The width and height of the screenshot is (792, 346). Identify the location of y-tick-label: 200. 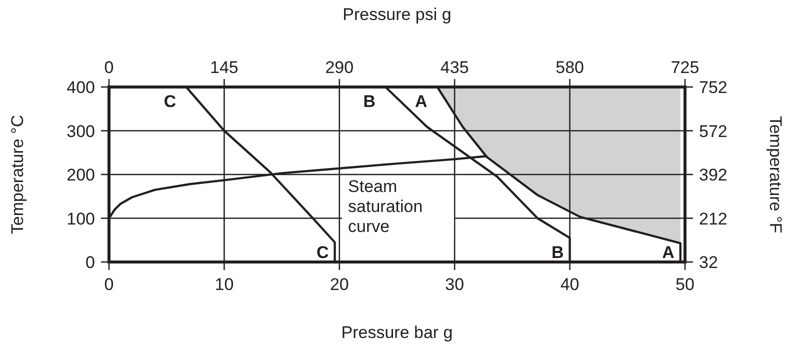
(80, 175).